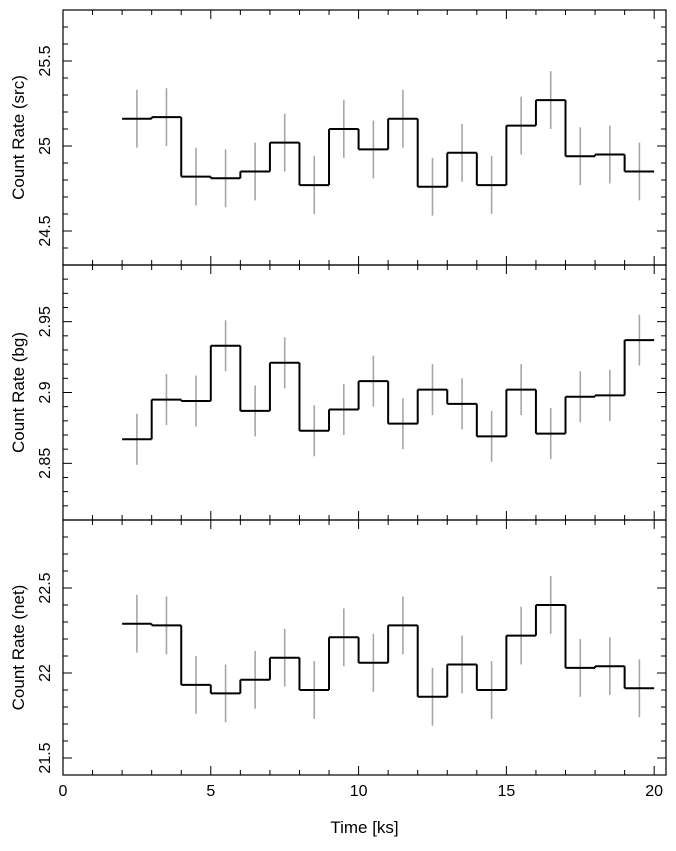 The image size is (676, 851). Describe the element at coordinates (45, 60) in the screenshot. I see `panel-0-y-tick-label: 25.5` at that location.